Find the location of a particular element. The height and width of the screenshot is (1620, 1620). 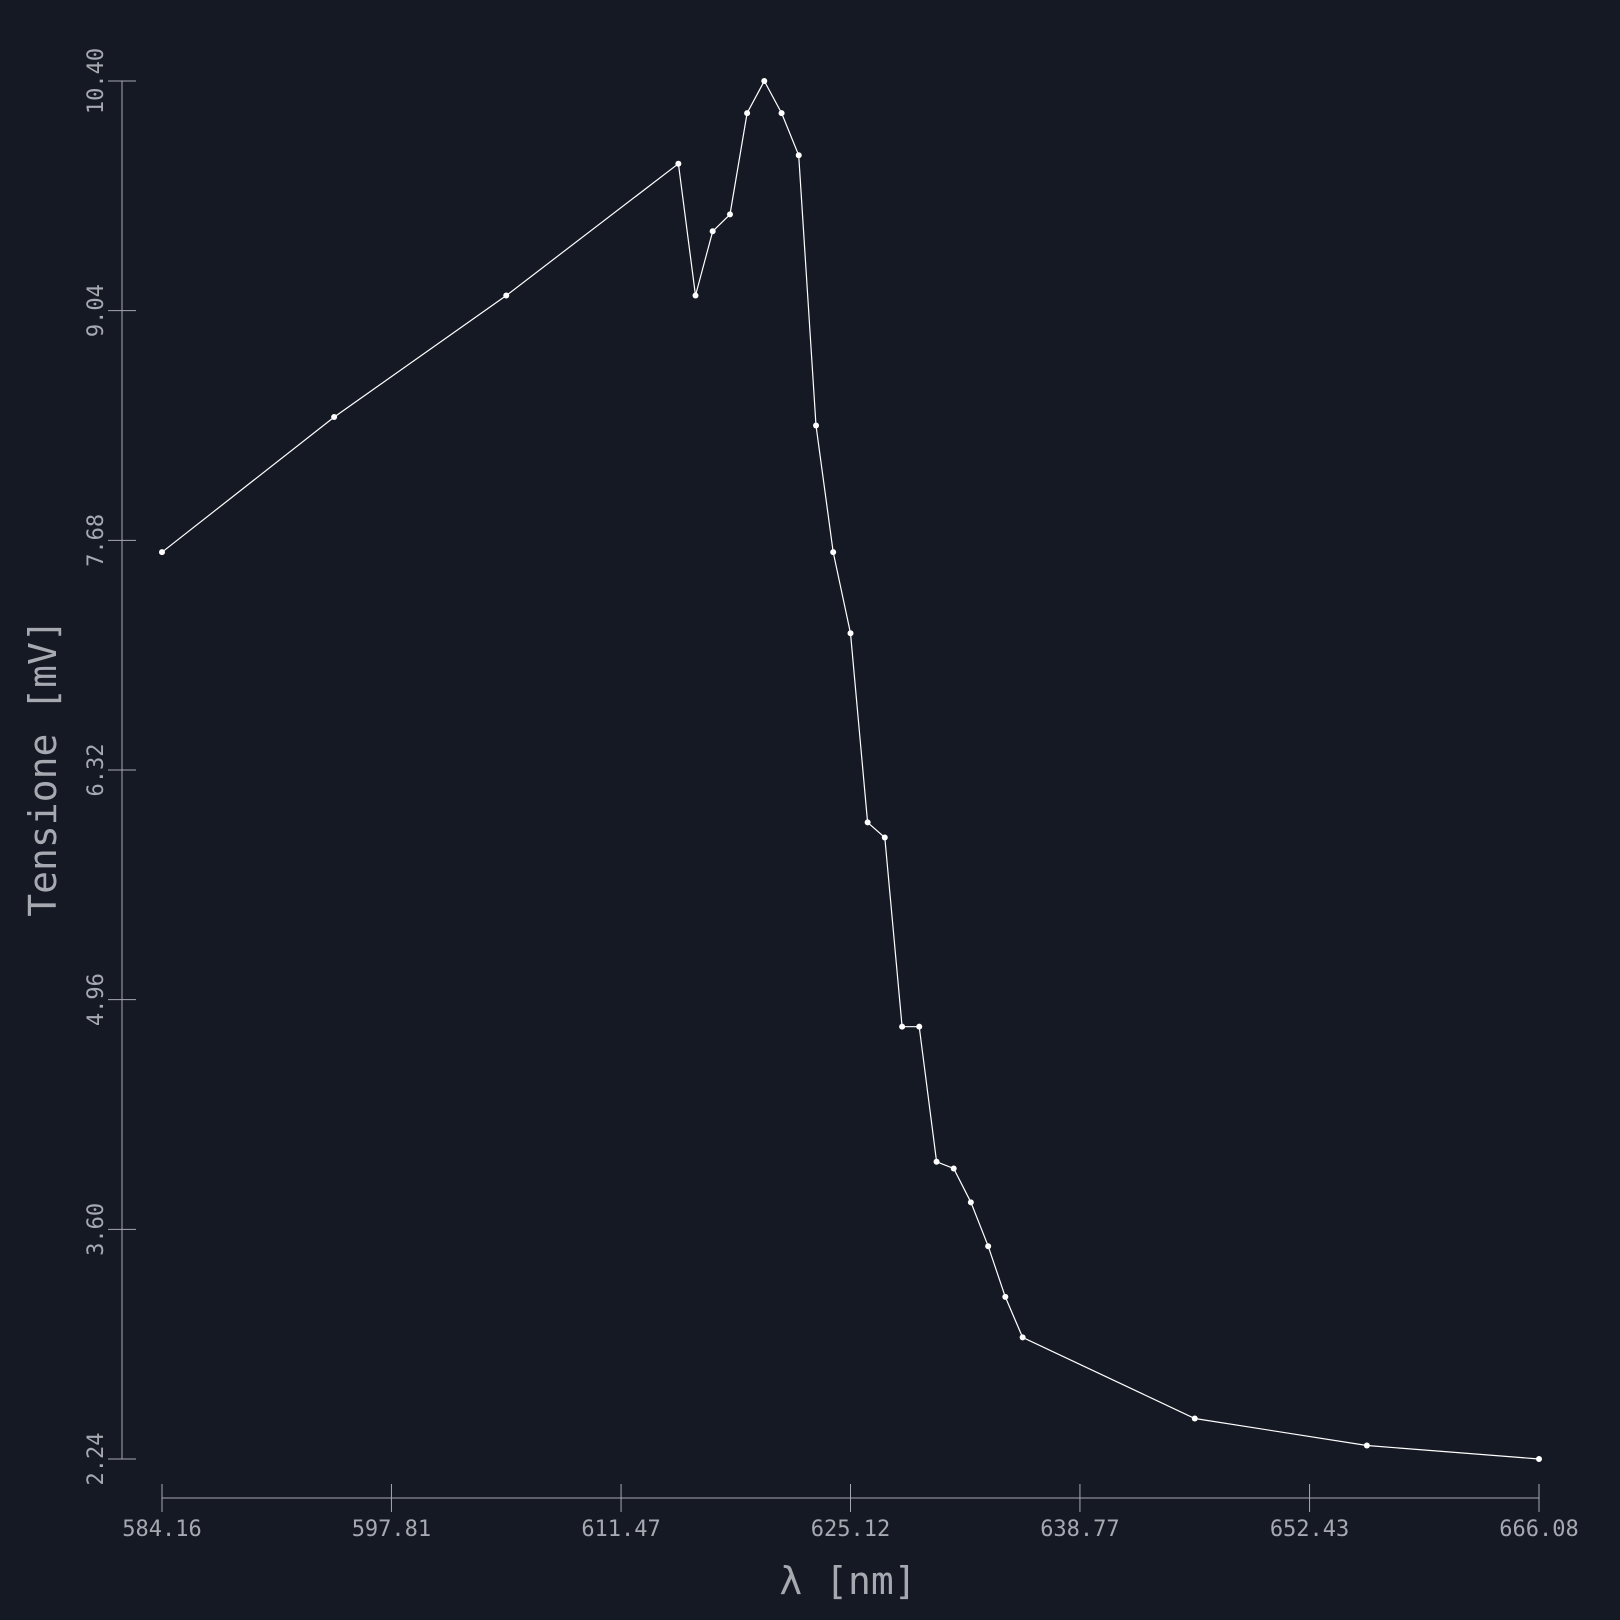

y-tick-label: 10.40 is located at coordinates (96, 81).